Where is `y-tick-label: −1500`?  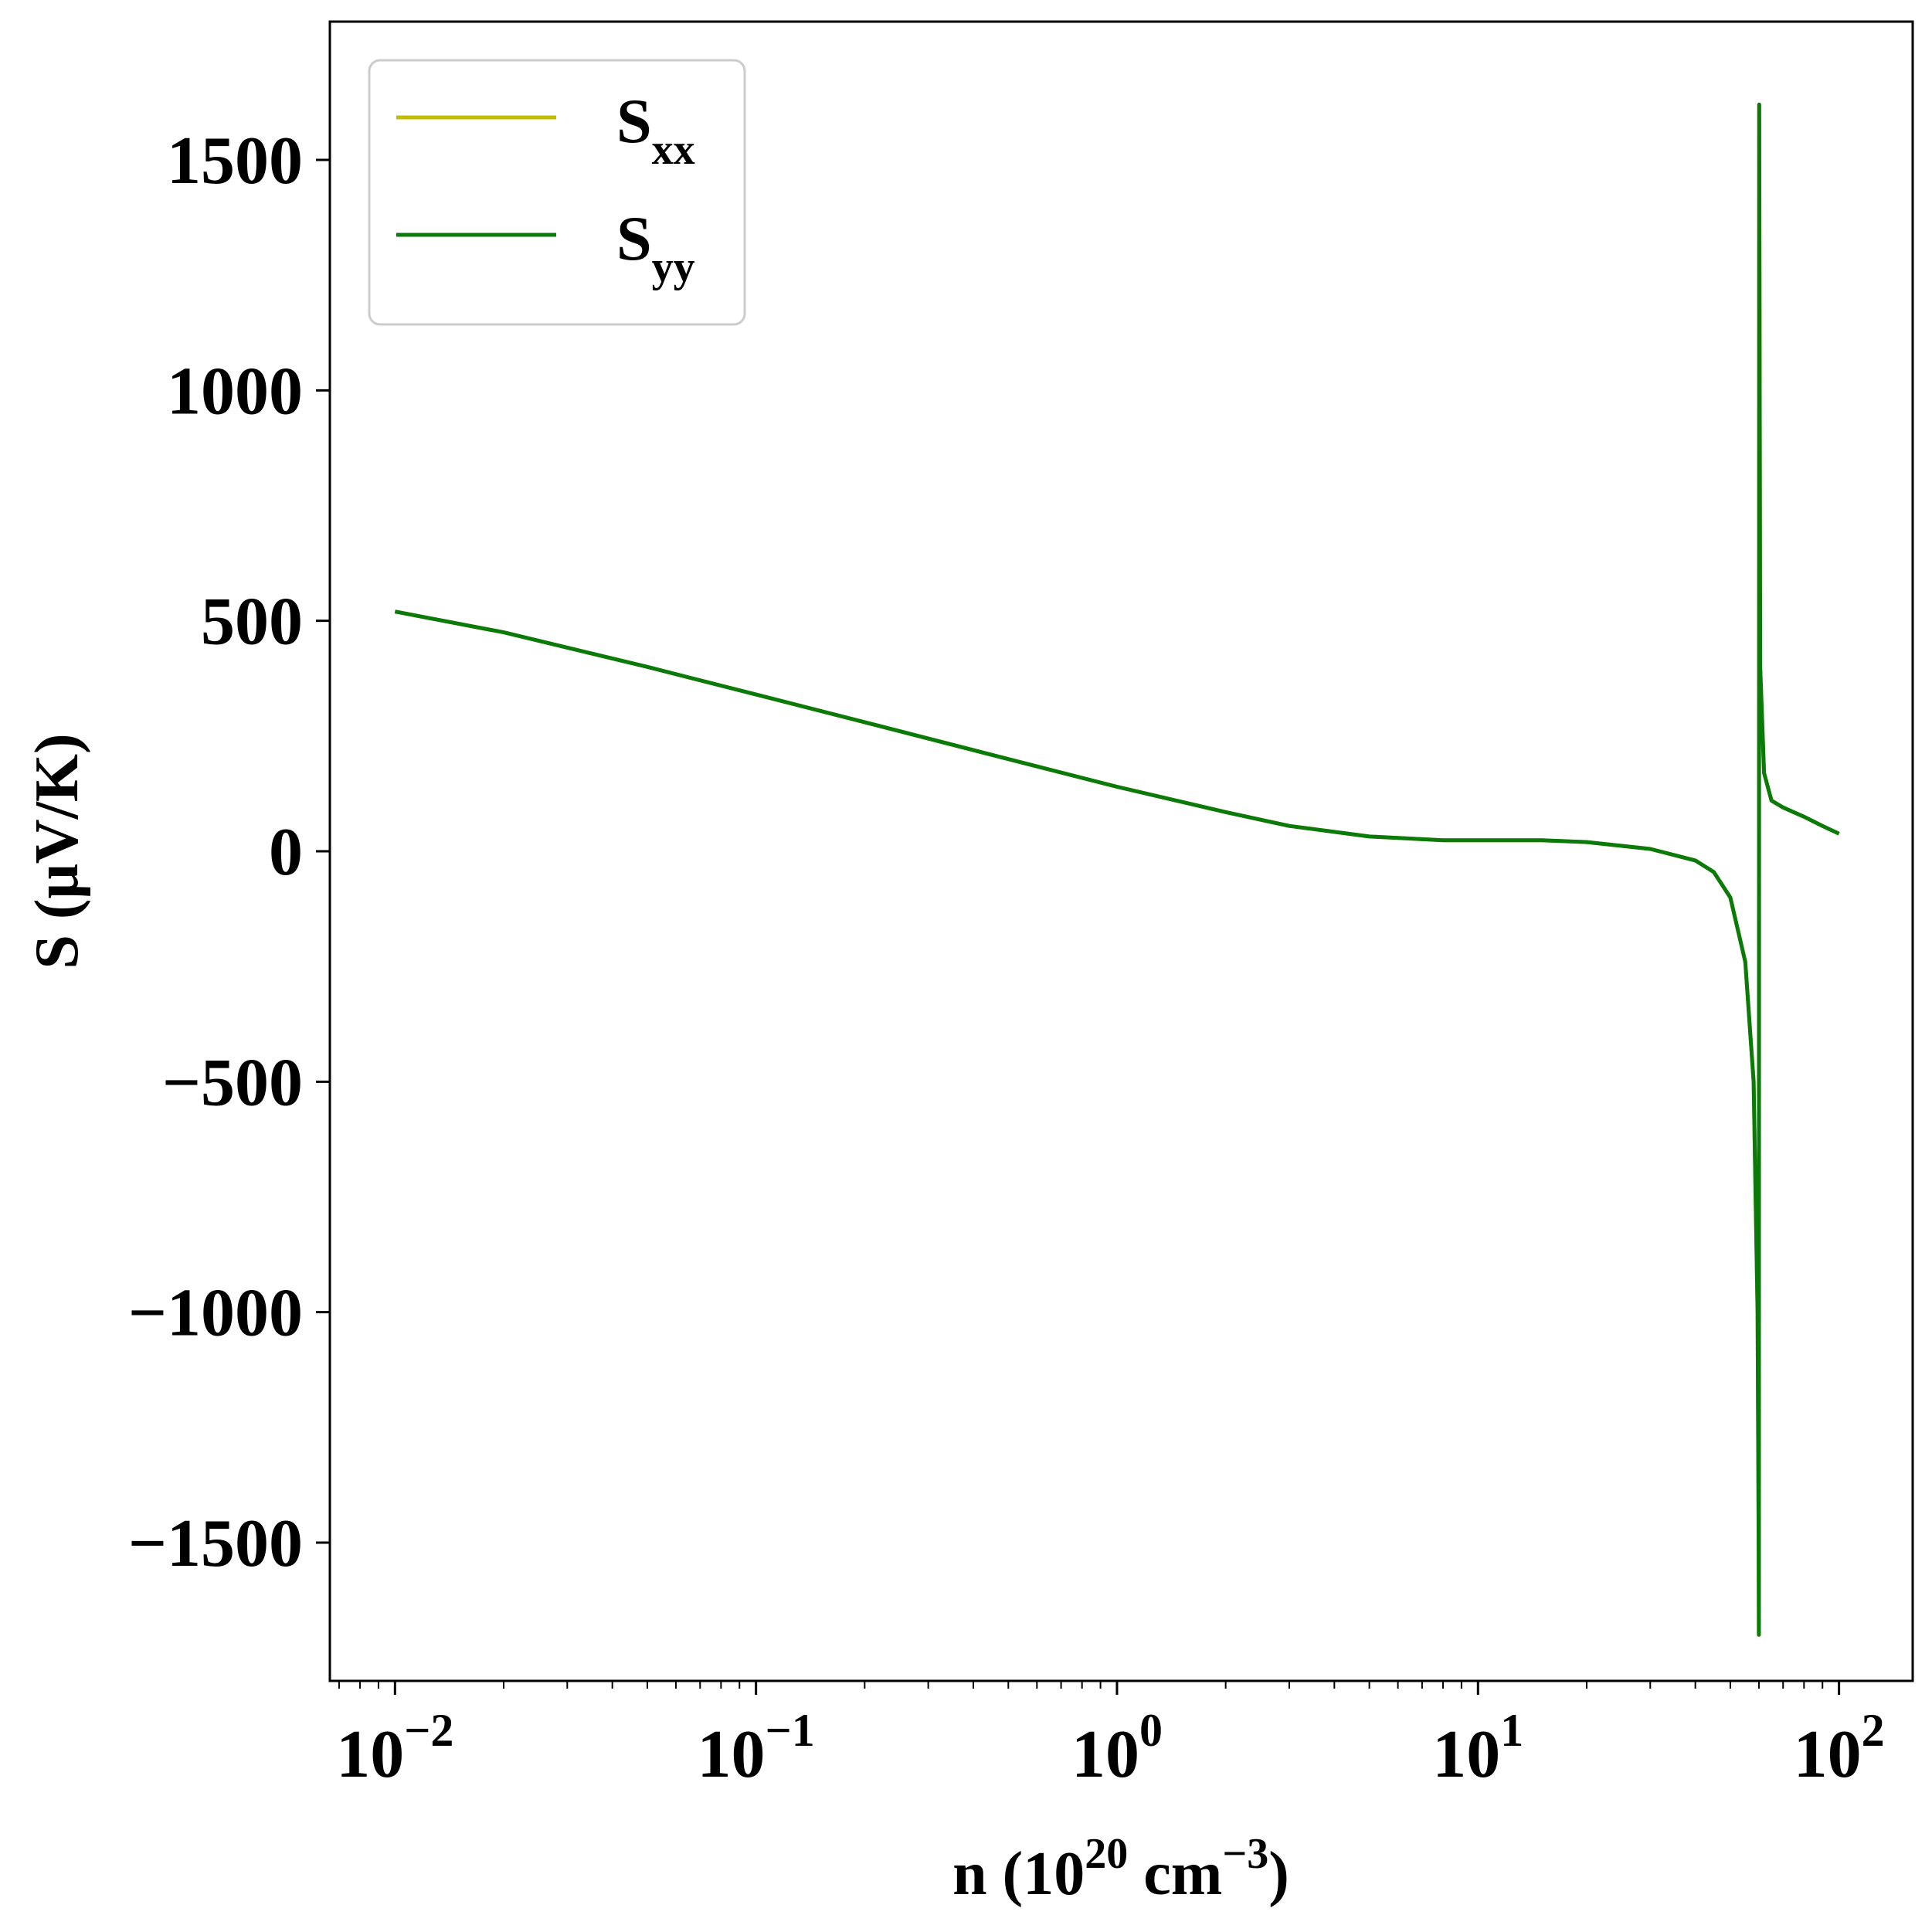 y-tick-label: −1500 is located at coordinates (216, 1543).